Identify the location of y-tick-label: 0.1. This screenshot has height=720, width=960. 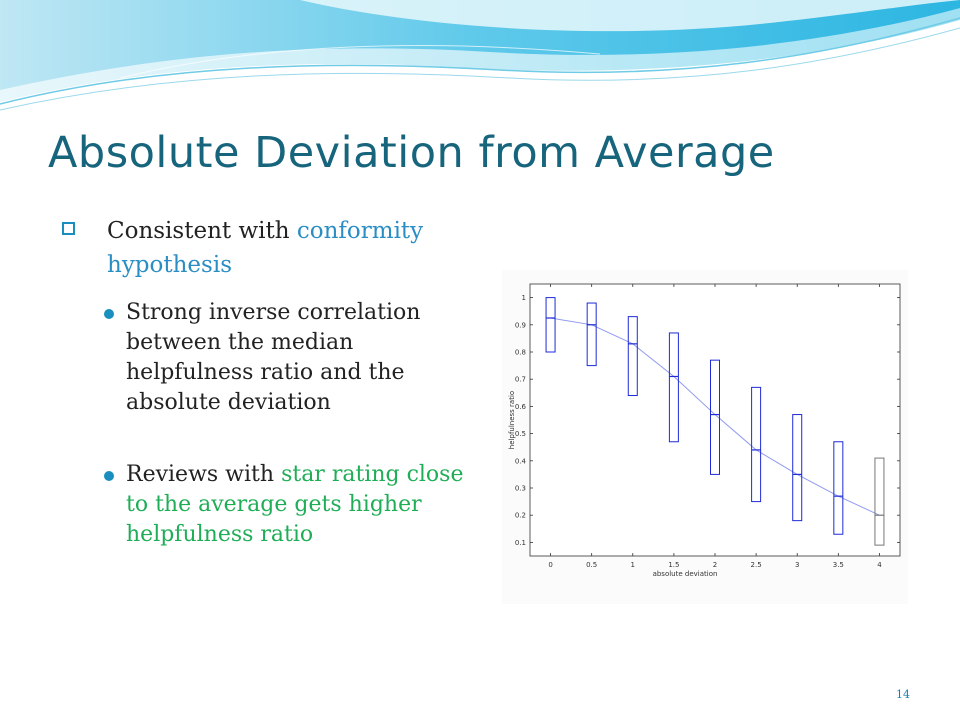
(520, 543).